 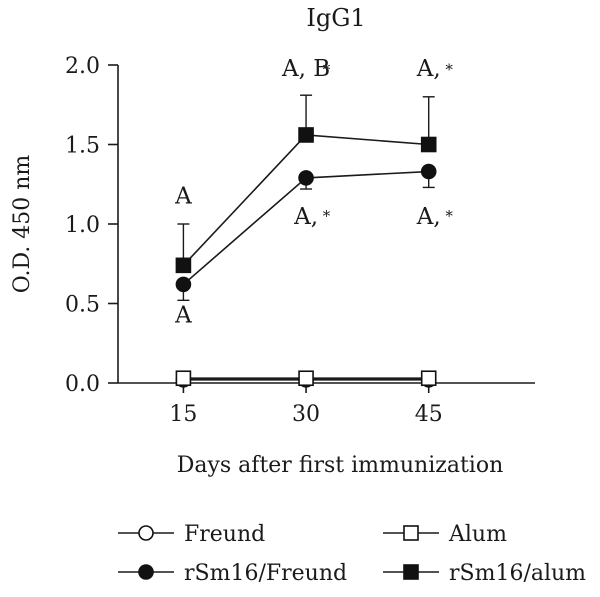 I want to click on y-tick-label: 0.5, so click(x=82, y=305).